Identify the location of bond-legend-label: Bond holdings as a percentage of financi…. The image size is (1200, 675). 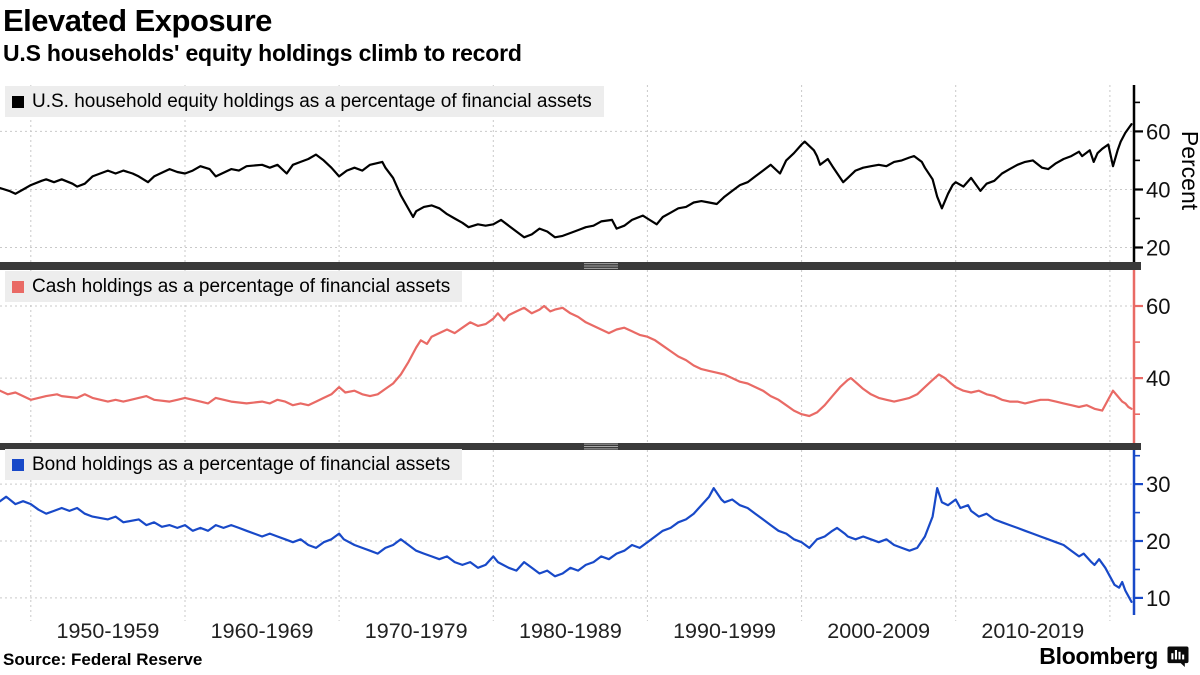
(241, 464).